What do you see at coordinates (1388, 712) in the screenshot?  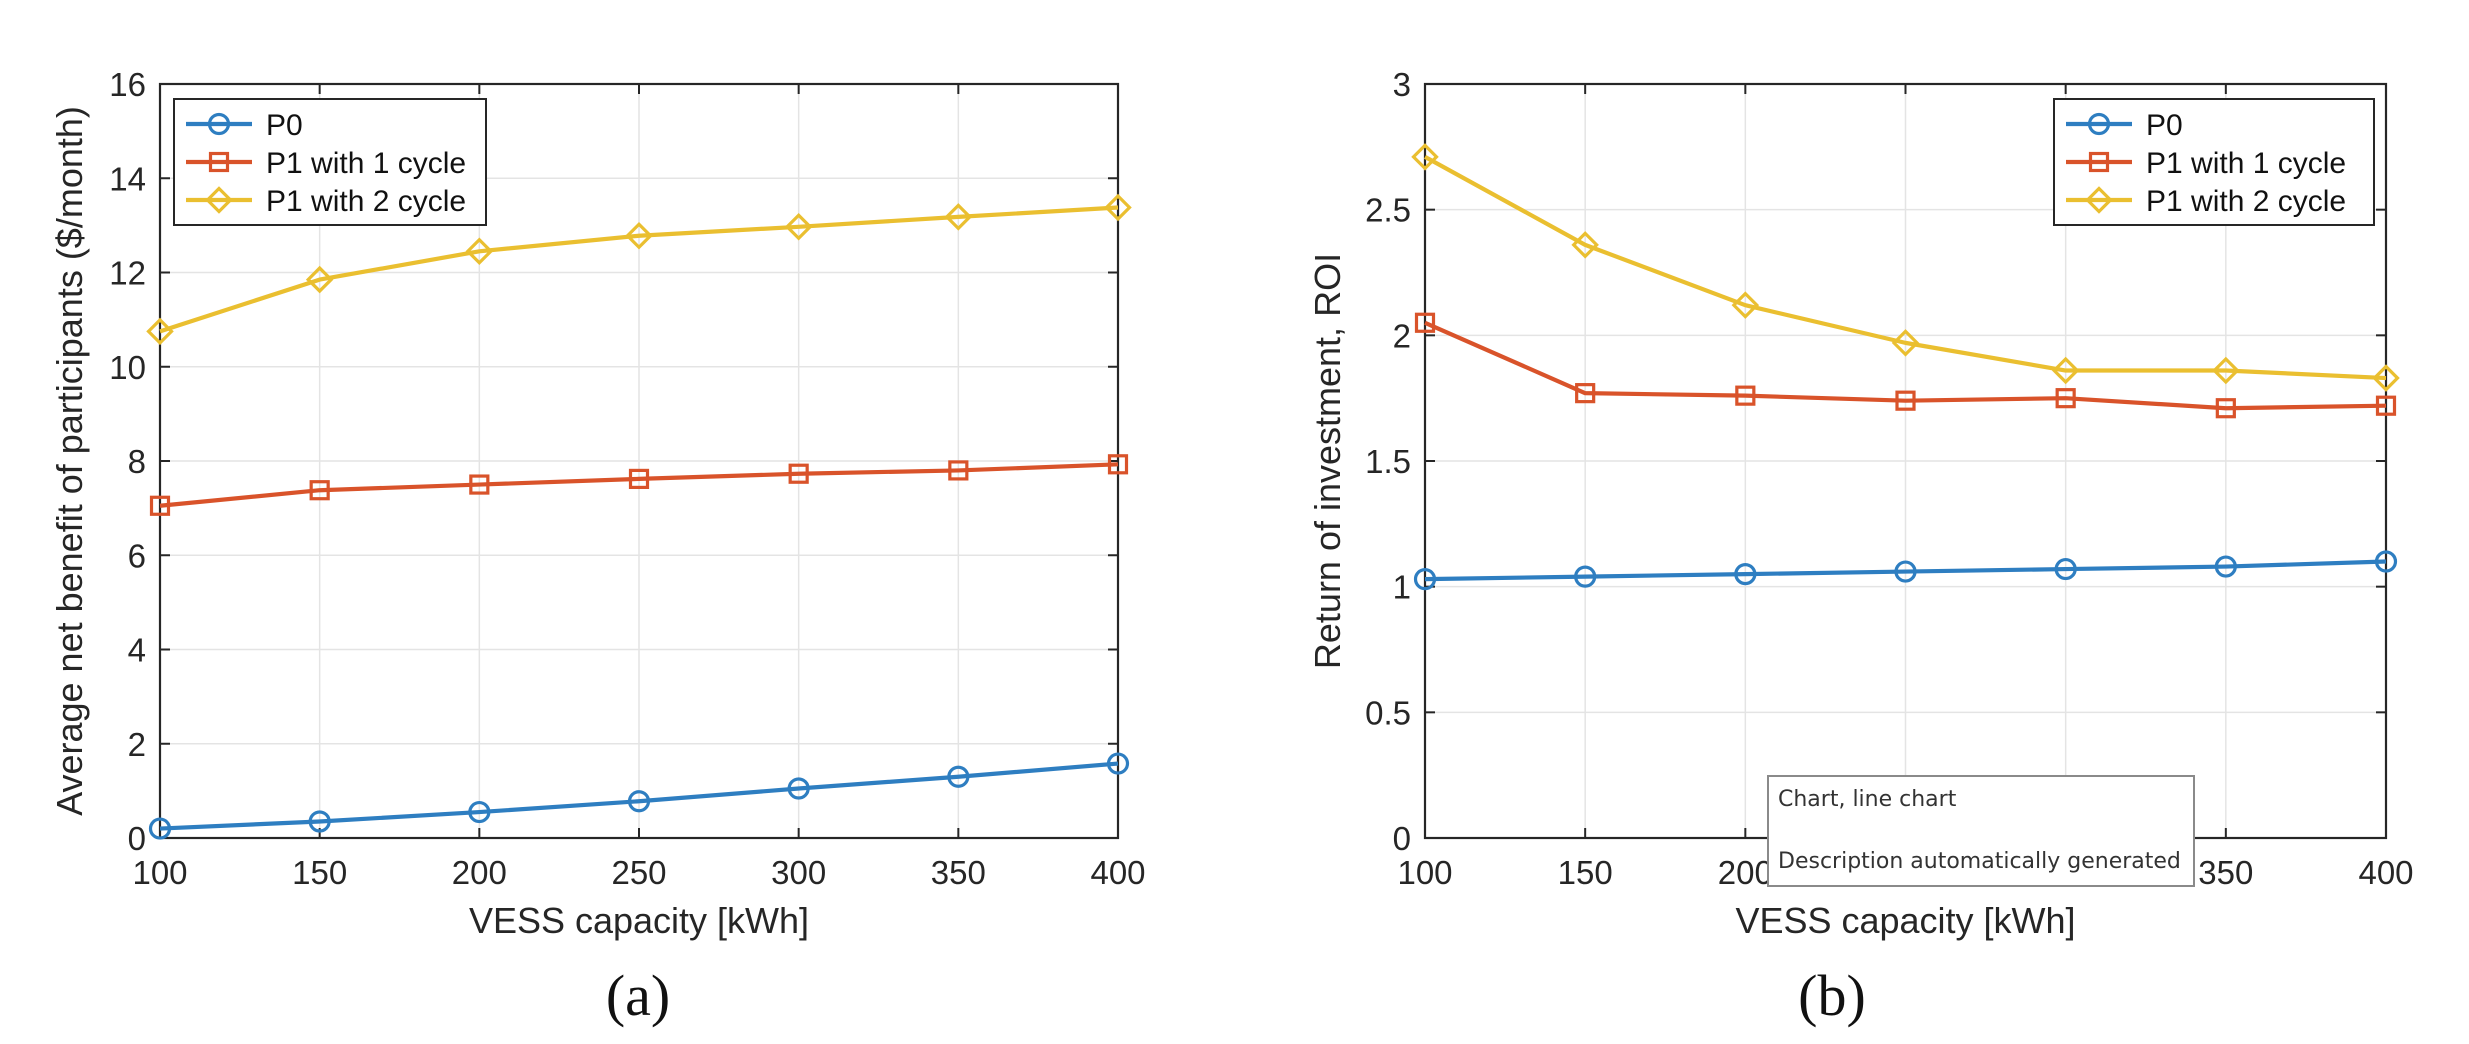 I see `y-tick-label: 0.5` at bounding box center [1388, 712].